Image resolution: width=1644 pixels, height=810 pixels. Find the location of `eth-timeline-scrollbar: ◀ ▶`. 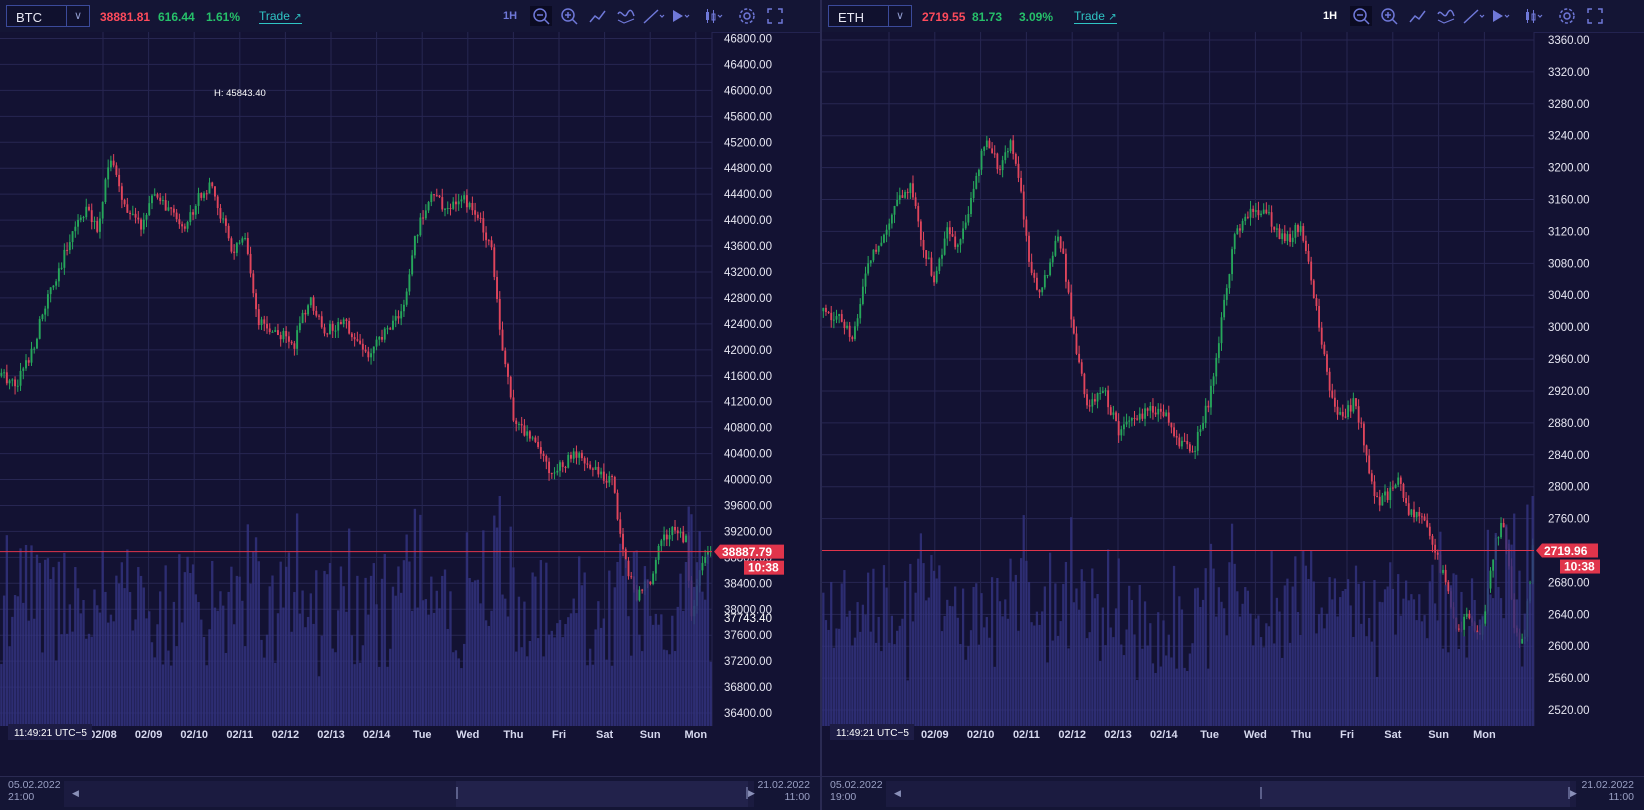

eth-timeline-scrollbar: ◀ ▶ is located at coordinates (1231, 794).